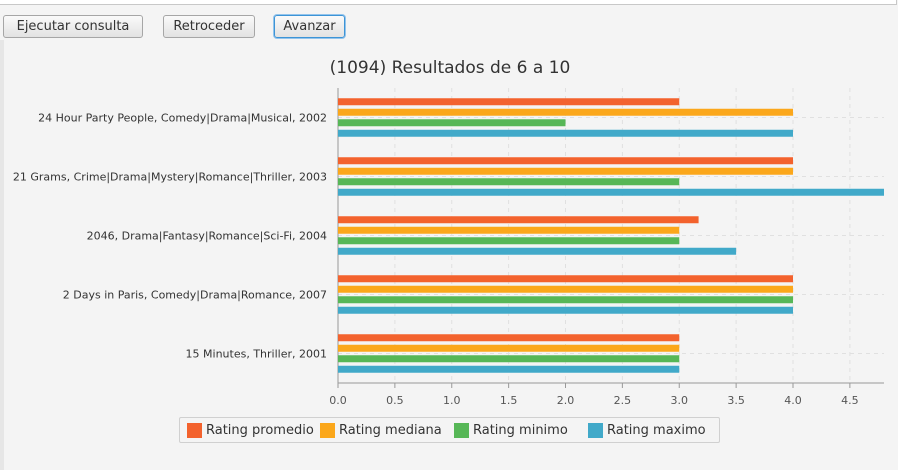 This screenshot has width=898, height=470. Describe the element at coordinates (309, 26) in the screenshot. I see `next-button: Avanzar` at that location.